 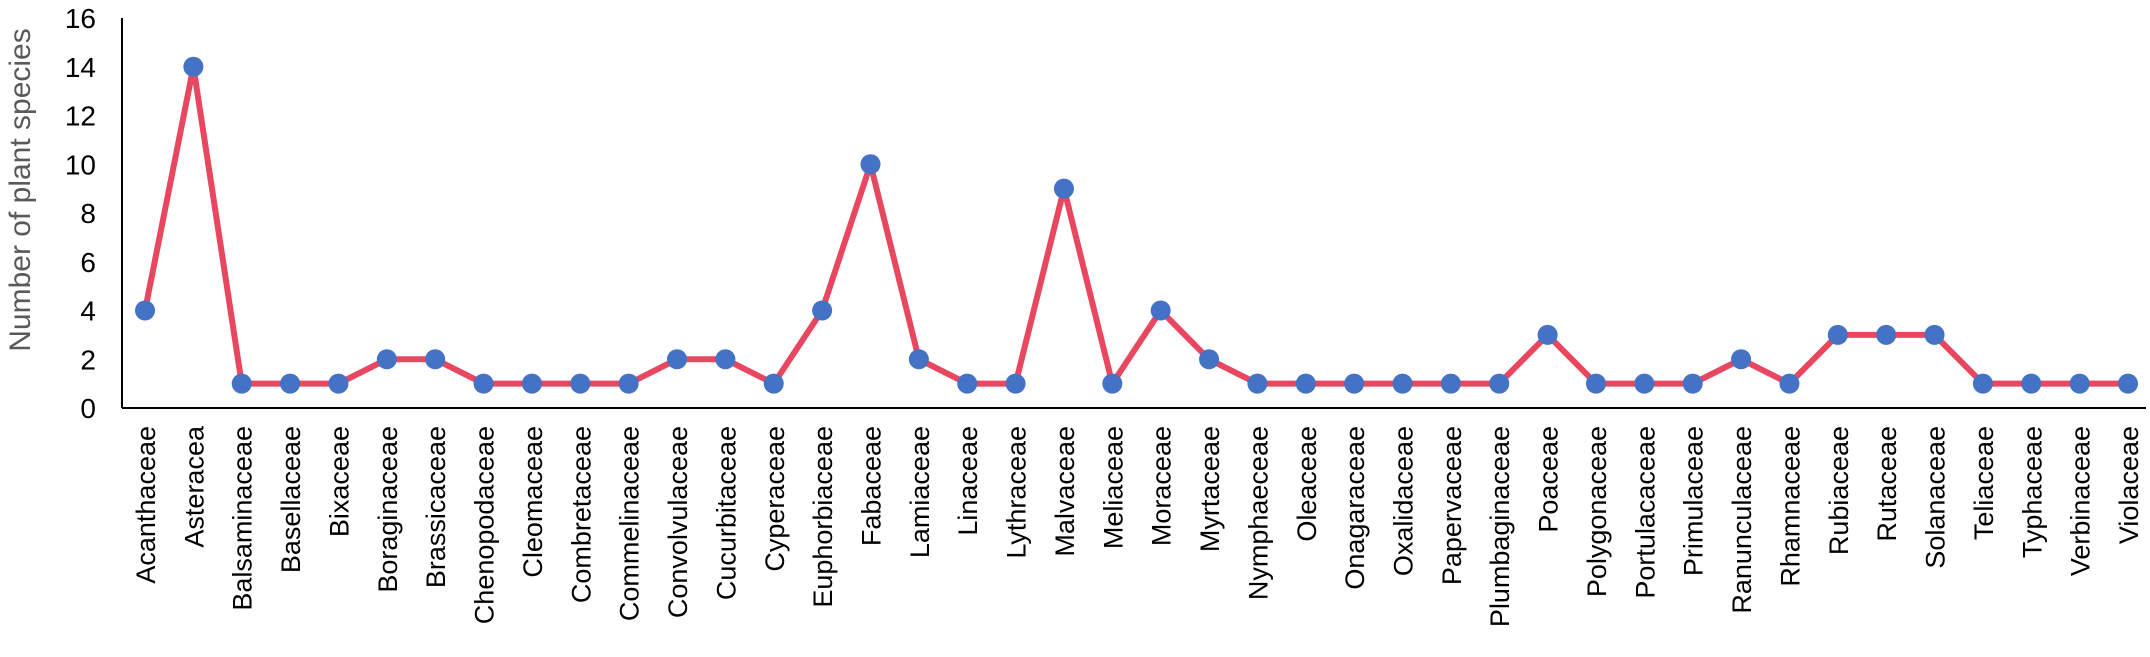 I want to click on x-tick-label: Moraceae, so click(x=1162, y=486).